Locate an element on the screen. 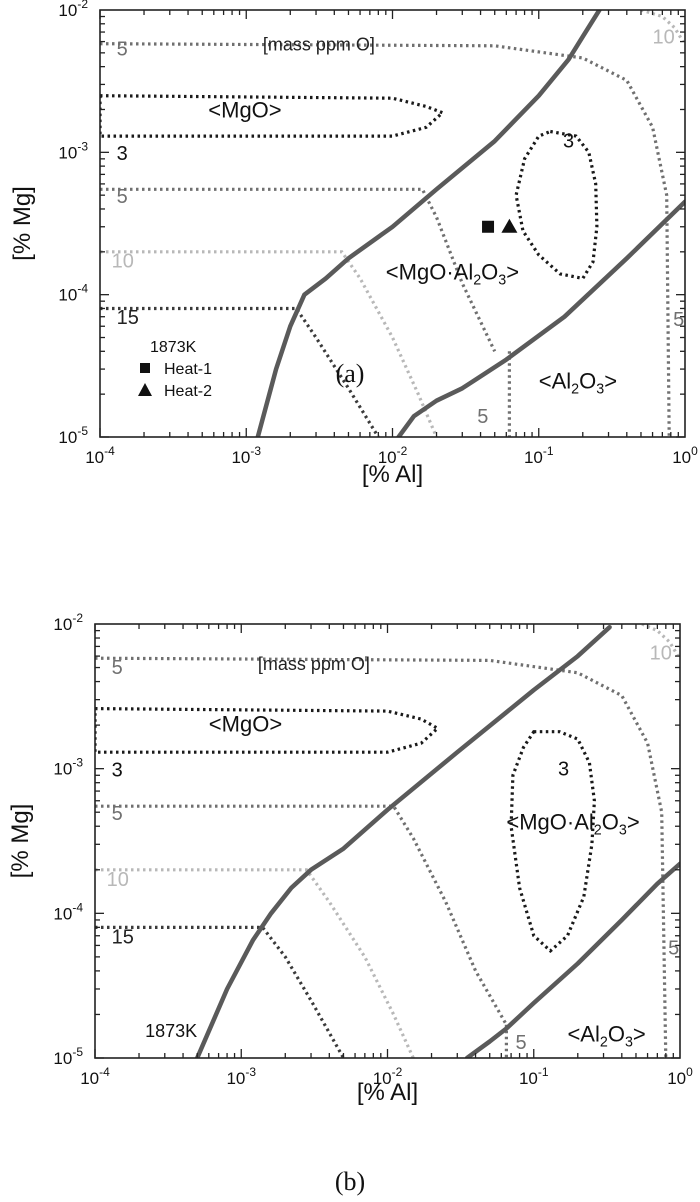 The height and width of the screenshot is (1202, 700). legend-title: 1873K is located at coordinates (173, 347).